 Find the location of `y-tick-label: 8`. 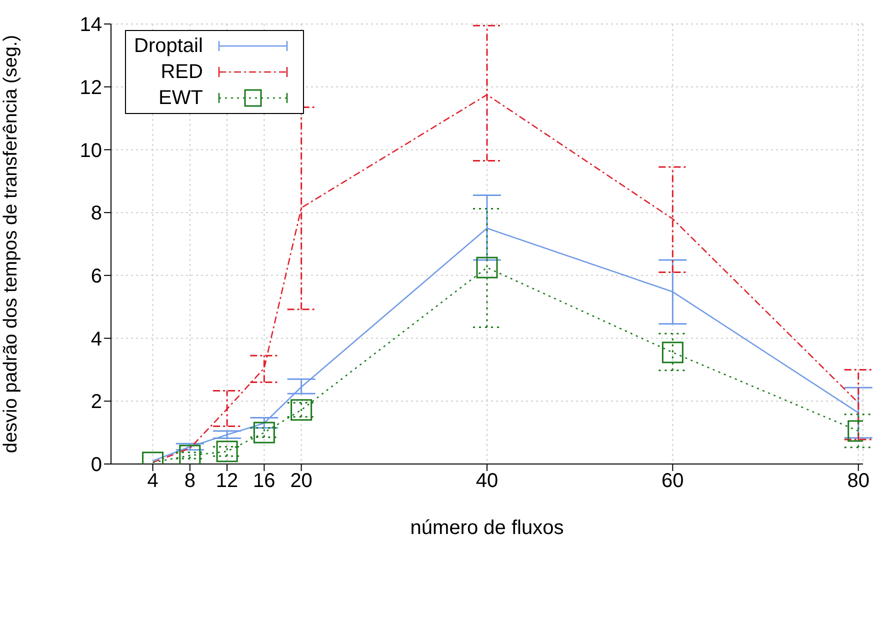

y-tick-label: 8 is located at coordinates (96, 213).